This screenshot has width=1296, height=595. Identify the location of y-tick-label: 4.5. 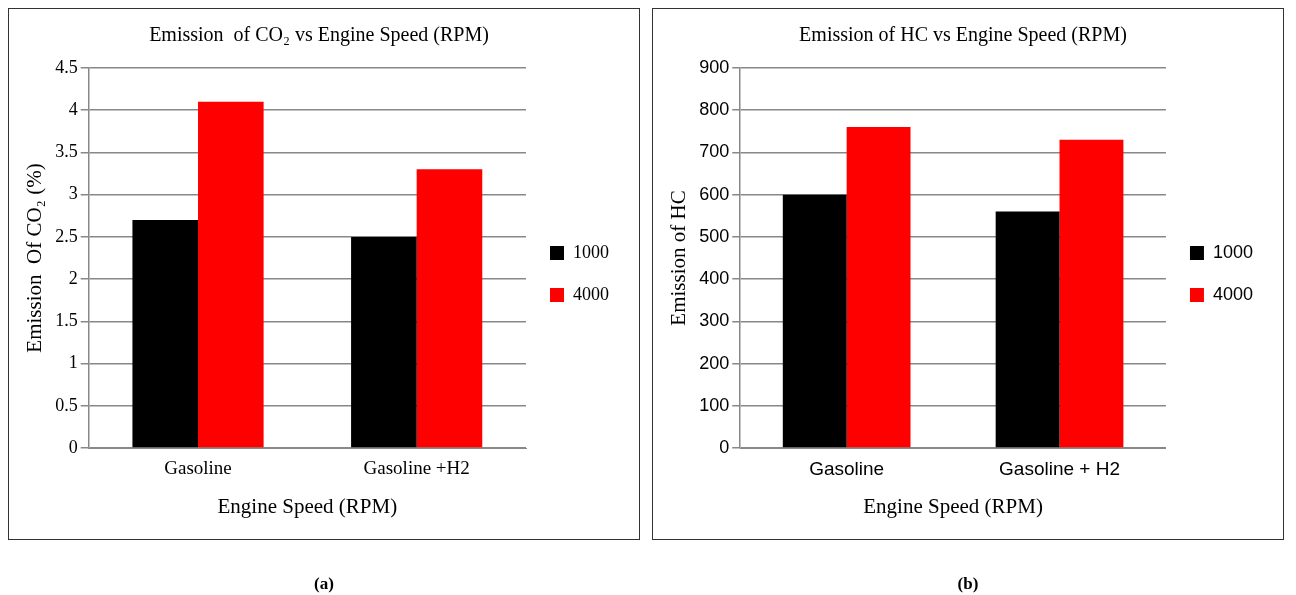
(66, 66).